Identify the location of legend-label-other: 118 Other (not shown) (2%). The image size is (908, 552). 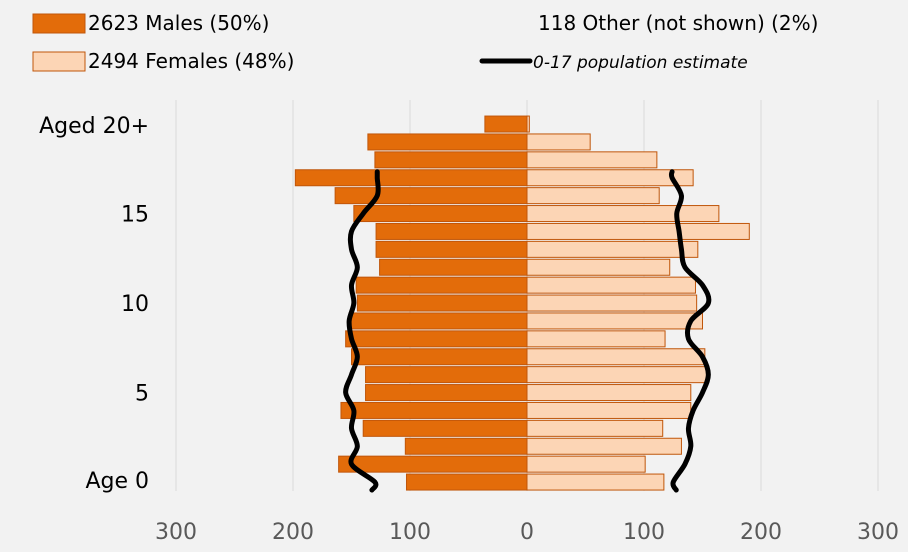
(678, 23).